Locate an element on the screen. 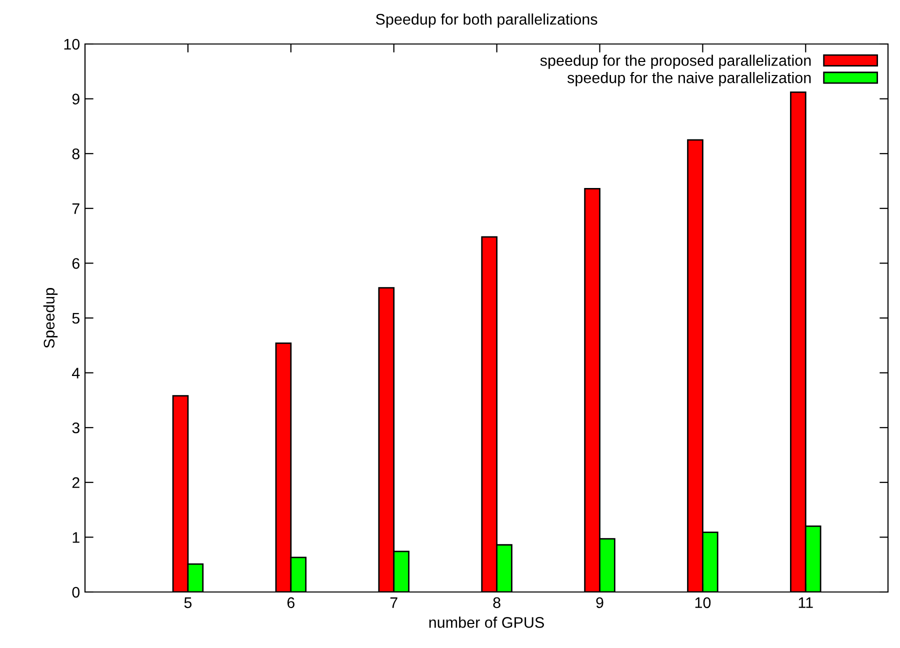  x-tick-label: 10 is located at coordinates (703, 602).